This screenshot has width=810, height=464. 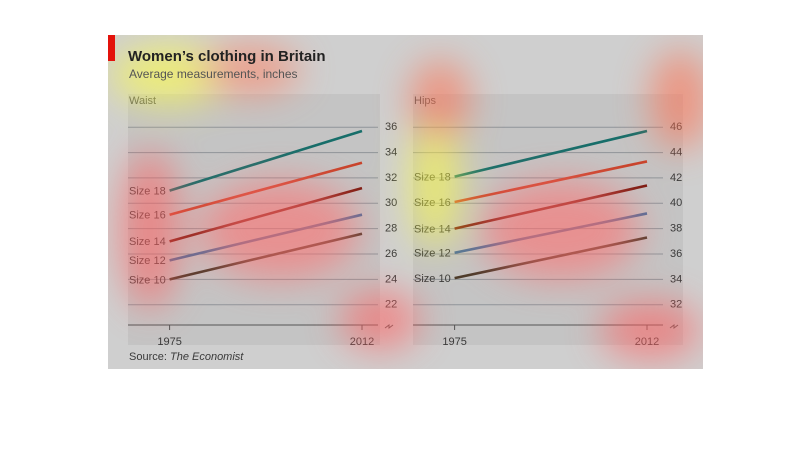 I want to click on y-tick-label: 32, so click(x=391, y=178).